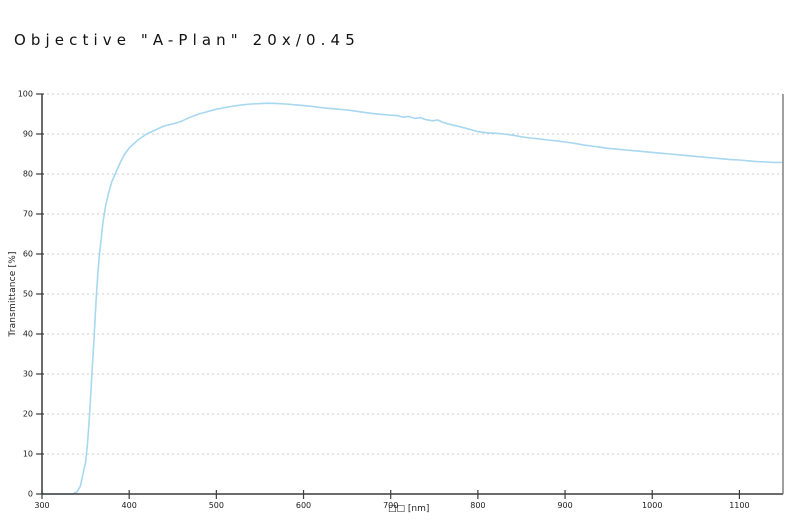  I want to click on x-tick-label-800: 800, so click(477, 505).